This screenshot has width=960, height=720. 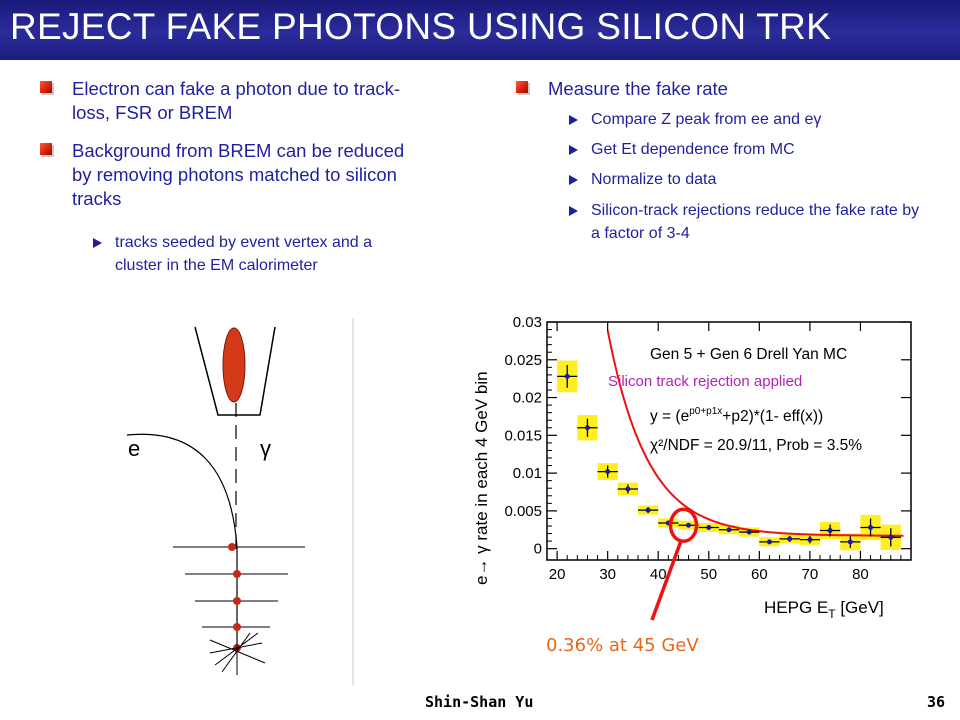 I want to click on detector-sketch: e γ, so click(x=240, y=501).